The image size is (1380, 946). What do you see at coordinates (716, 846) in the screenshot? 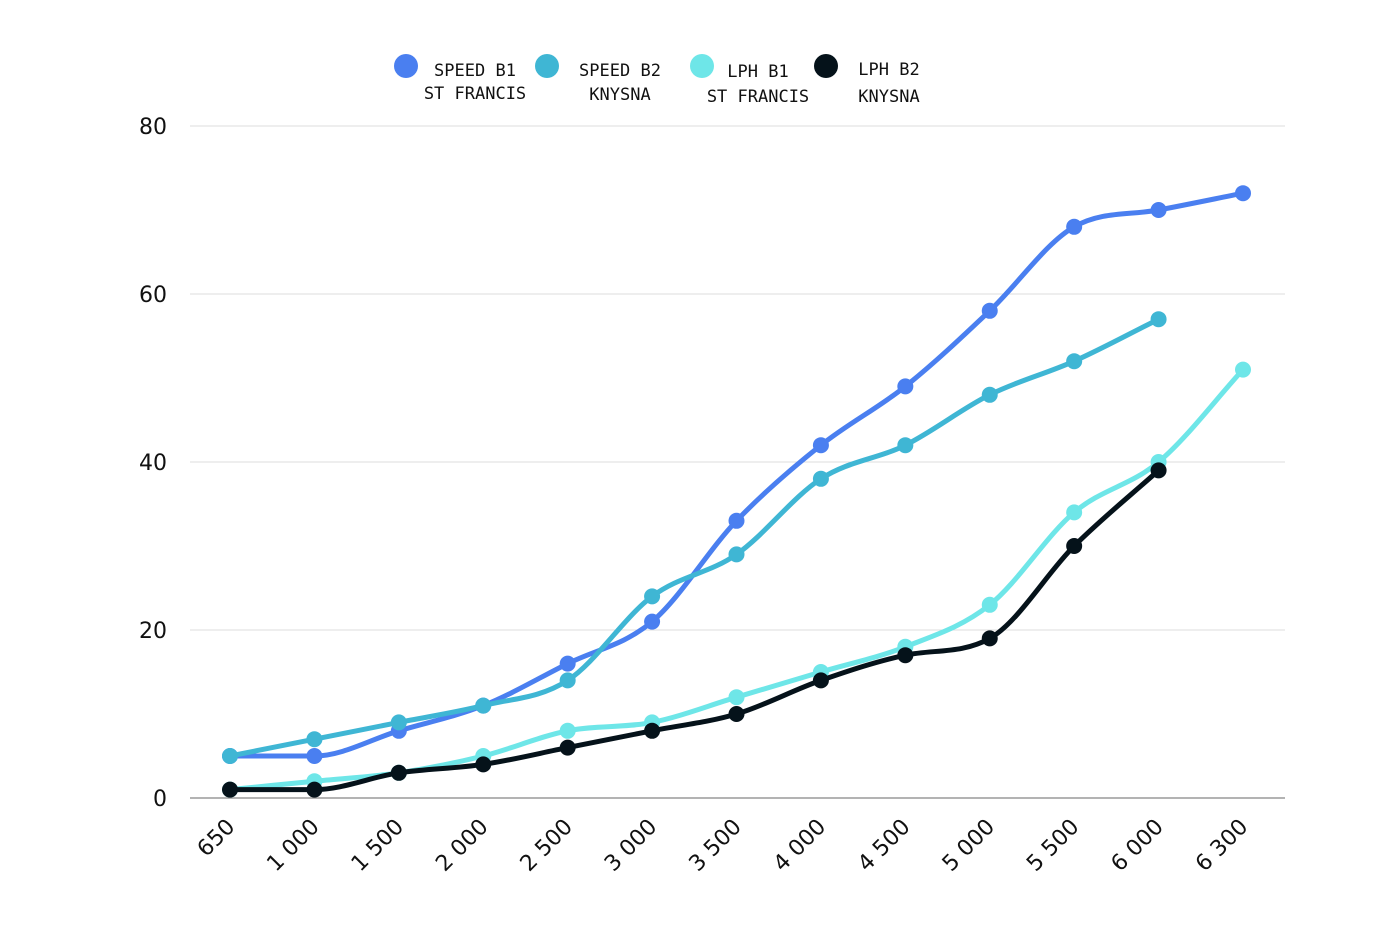
I see `x-tick-label: 3 500` at bounding box center [716, 846].